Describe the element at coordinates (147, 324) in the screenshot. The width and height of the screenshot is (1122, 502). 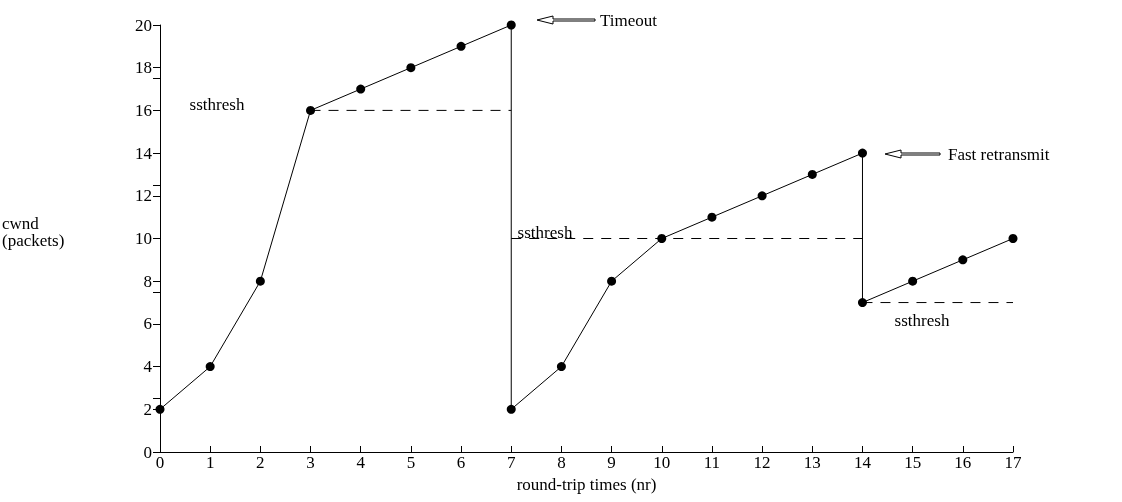
I see `y-tick-label: 6` at that location.